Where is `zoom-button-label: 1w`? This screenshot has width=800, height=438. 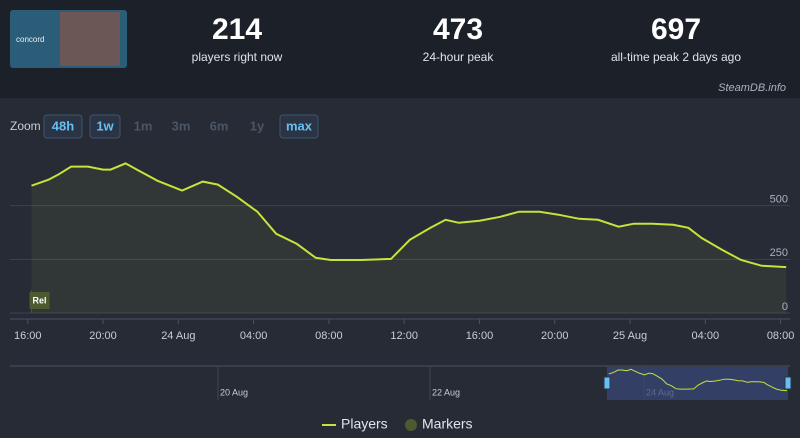
zoom-button-label: 1w is located at coordinates (105, 125).